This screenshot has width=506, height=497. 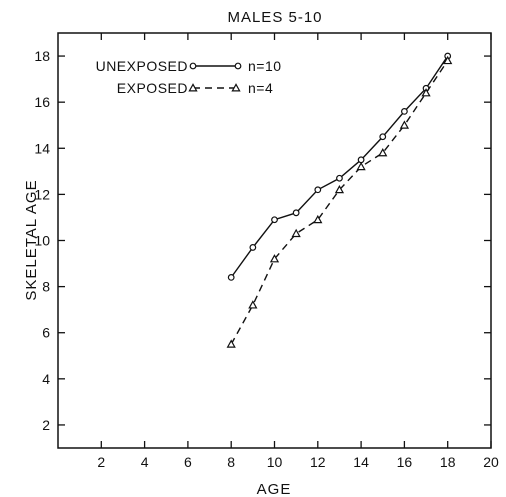 What do you see at coordinates (46, 333) in the screenshot?
I see `y-tick-label: 6` at bounding box center [46, 333].